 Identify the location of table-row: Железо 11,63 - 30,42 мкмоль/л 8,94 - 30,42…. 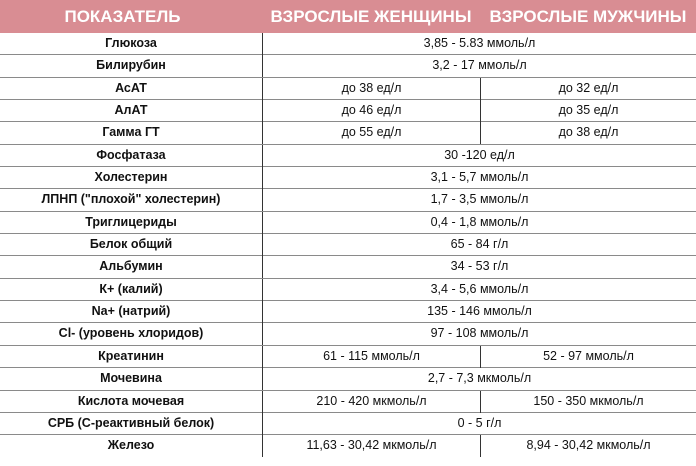
(348, 446).